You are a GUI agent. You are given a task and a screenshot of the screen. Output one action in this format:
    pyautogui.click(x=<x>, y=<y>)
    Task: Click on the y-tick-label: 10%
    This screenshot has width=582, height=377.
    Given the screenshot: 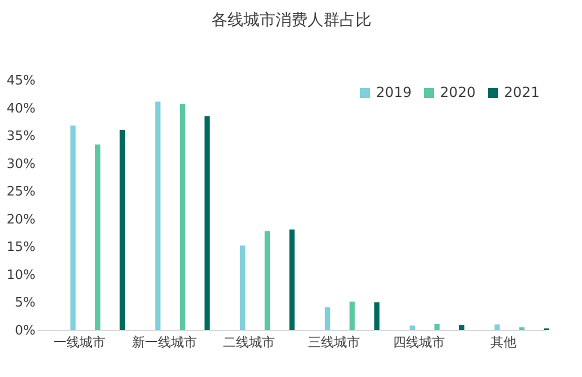 What is the action you would take?
    pyautogui.click(x=21, y=275)
    